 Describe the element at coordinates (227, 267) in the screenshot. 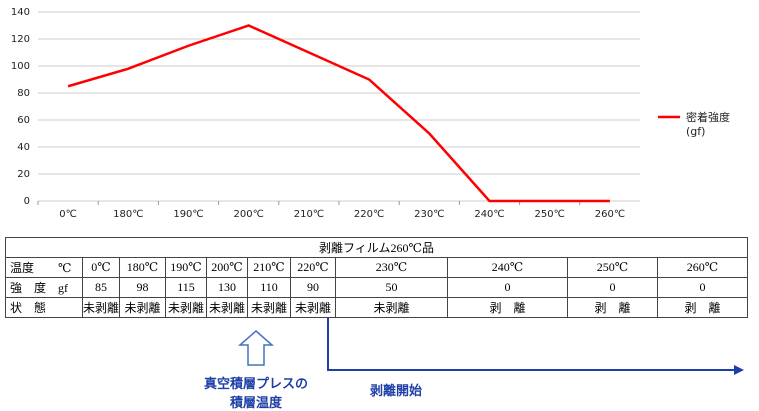

I see `table-cell: 200℃` at that location.